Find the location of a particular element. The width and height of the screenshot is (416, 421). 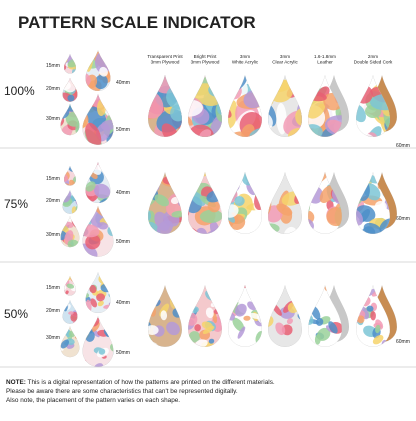

size-label: 50mm is located at coordinates (123, 353).